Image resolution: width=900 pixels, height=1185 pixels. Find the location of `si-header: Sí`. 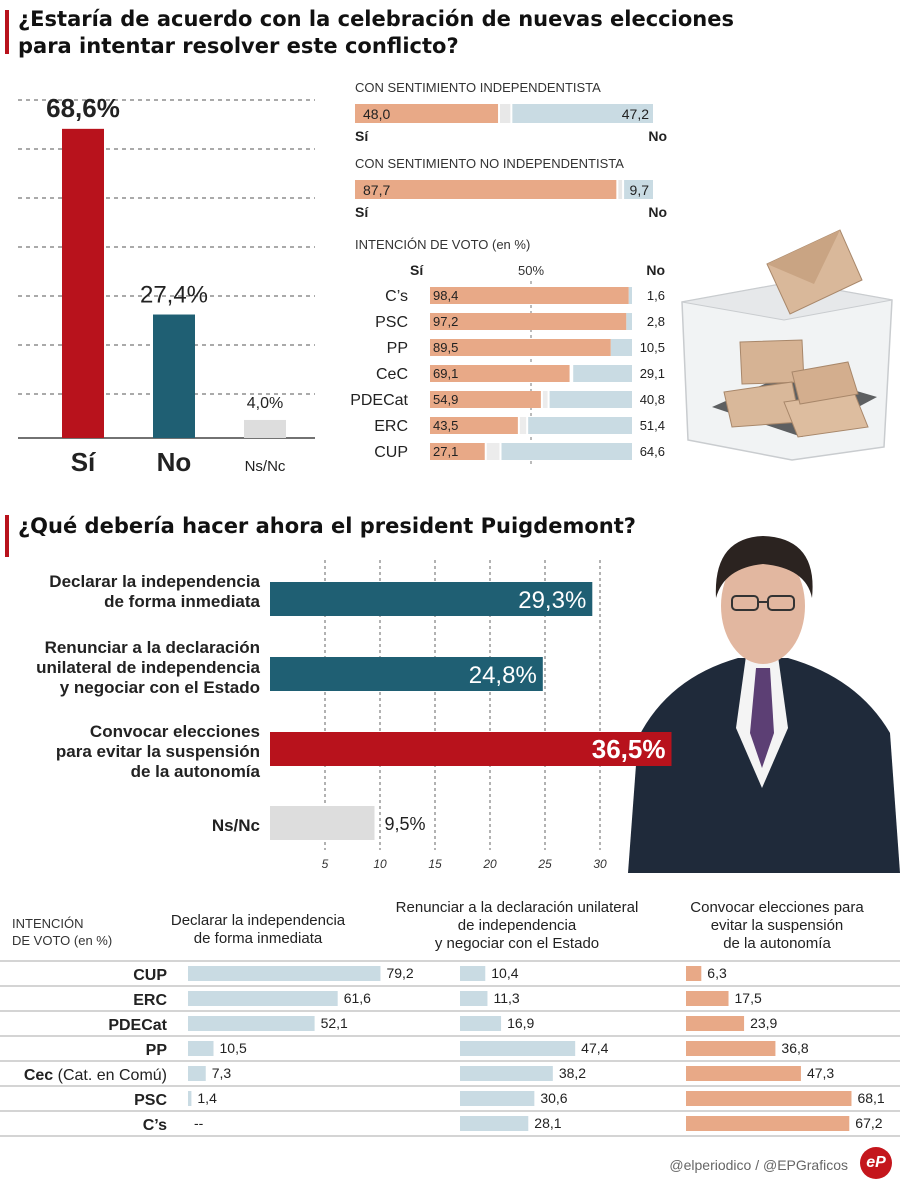

si-header: Sí is located at coordinates (417, 270).